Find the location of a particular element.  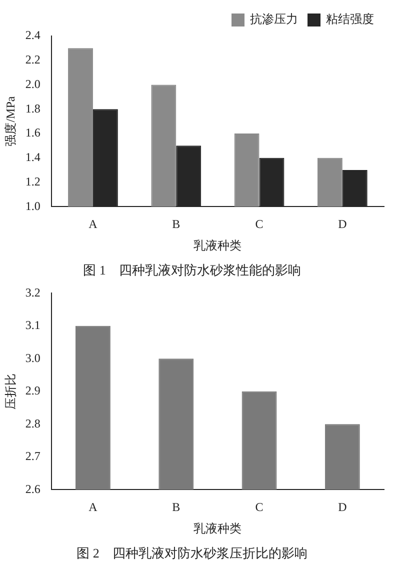

y-tick-label: 3.1 is located at coordinates (32, 325).